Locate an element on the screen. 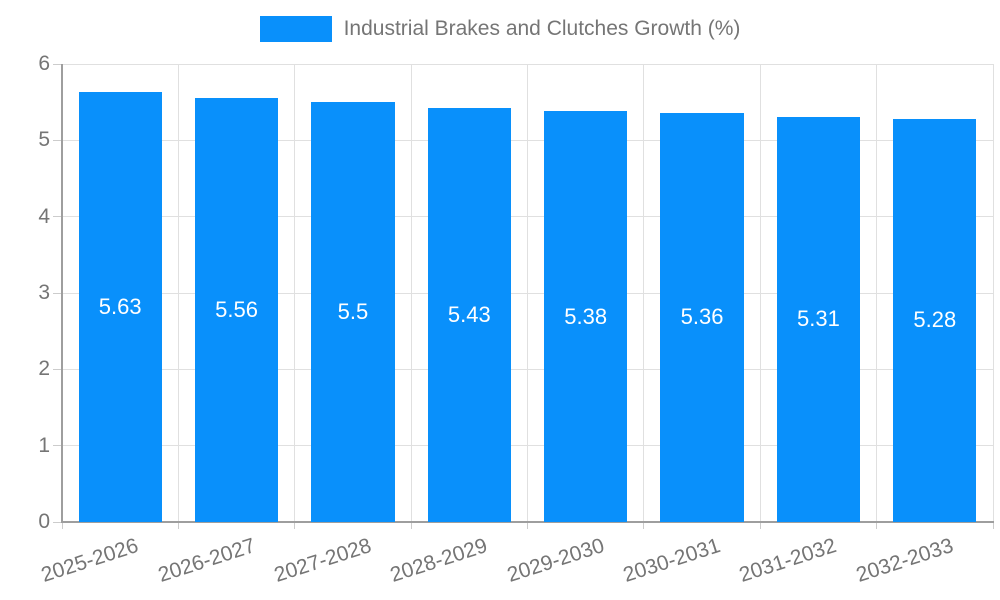  x-tick-label: 2029-2030 is located at coordinates (555, 560).